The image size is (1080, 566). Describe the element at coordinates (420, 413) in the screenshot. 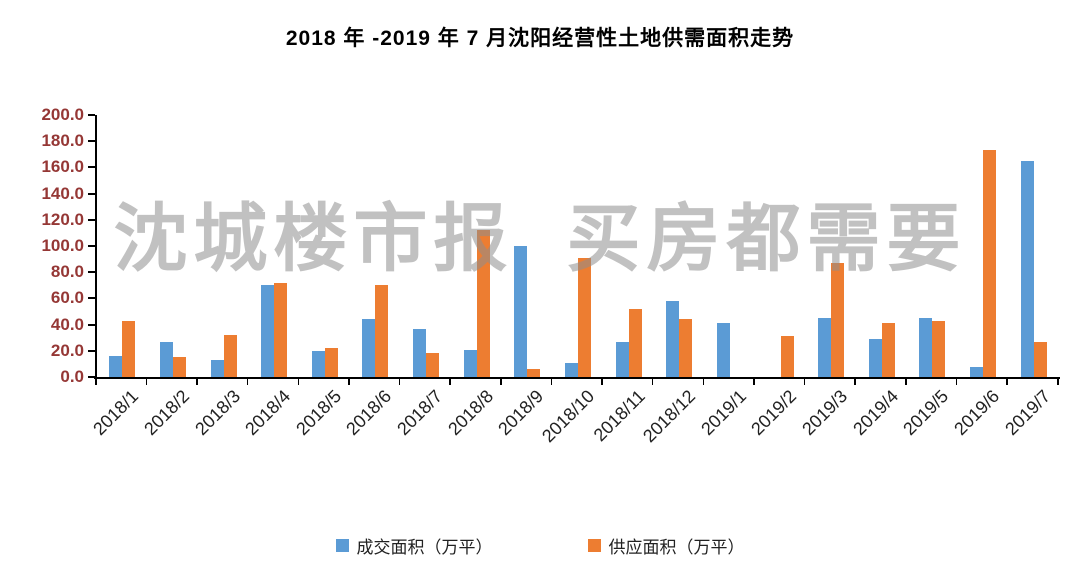

I see `x-tick-label: 2018/7` at that location.